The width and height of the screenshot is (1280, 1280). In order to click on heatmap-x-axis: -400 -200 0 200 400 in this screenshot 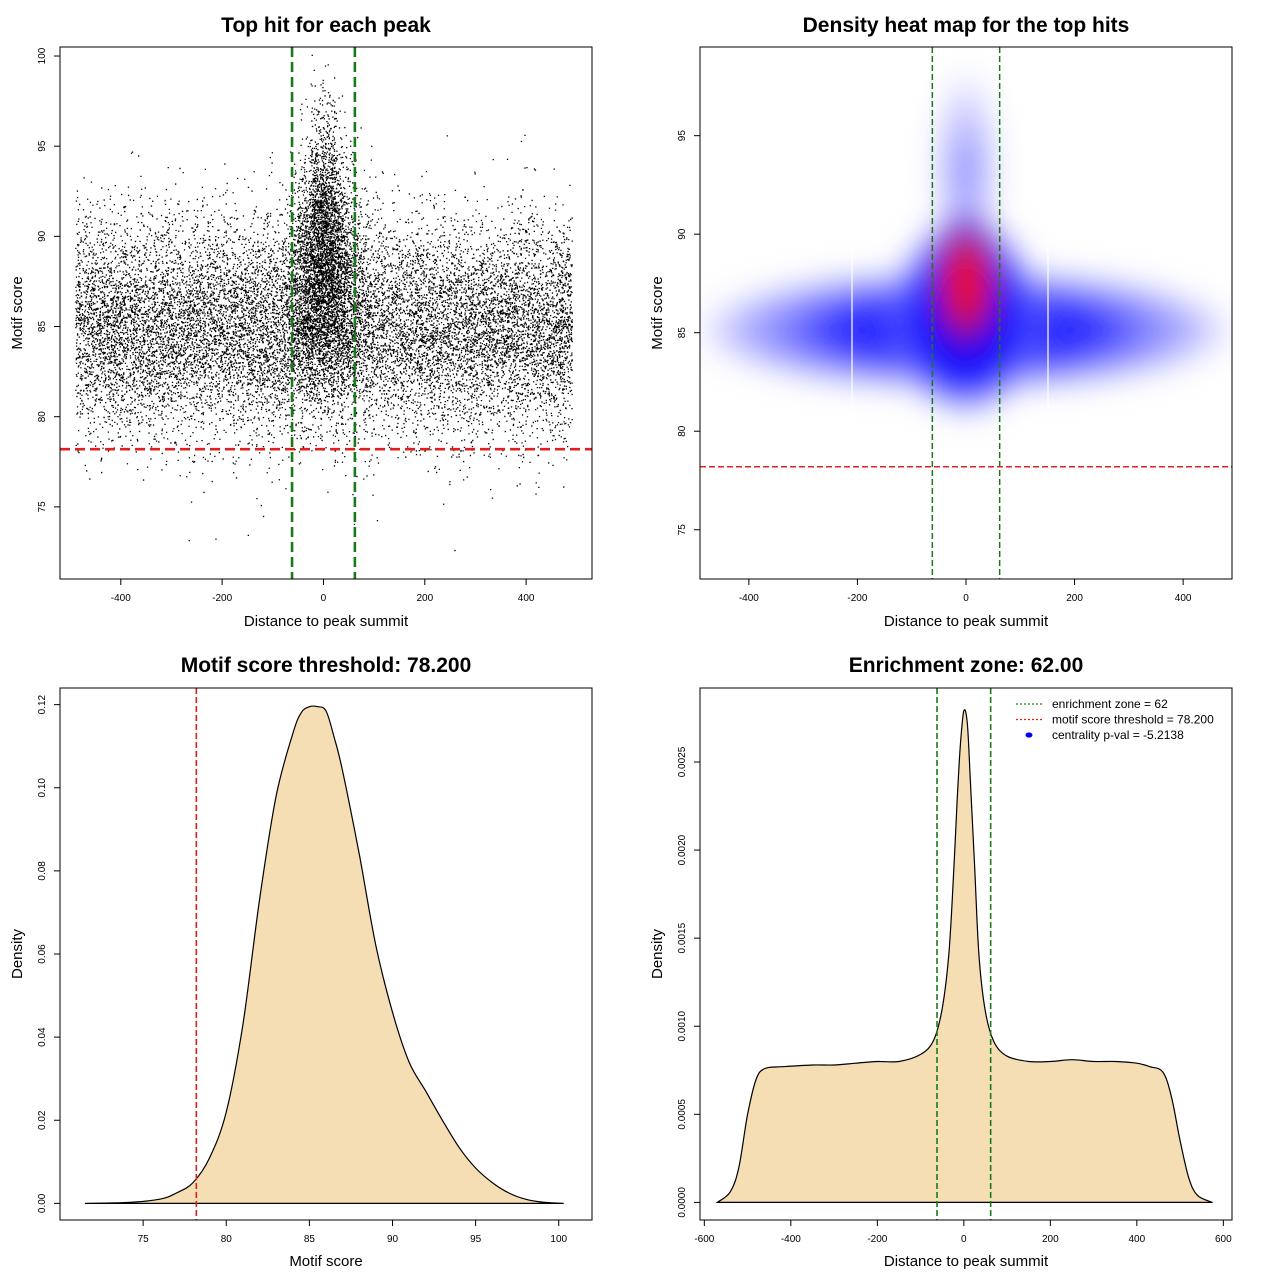, I will do `click(965, 591)`.